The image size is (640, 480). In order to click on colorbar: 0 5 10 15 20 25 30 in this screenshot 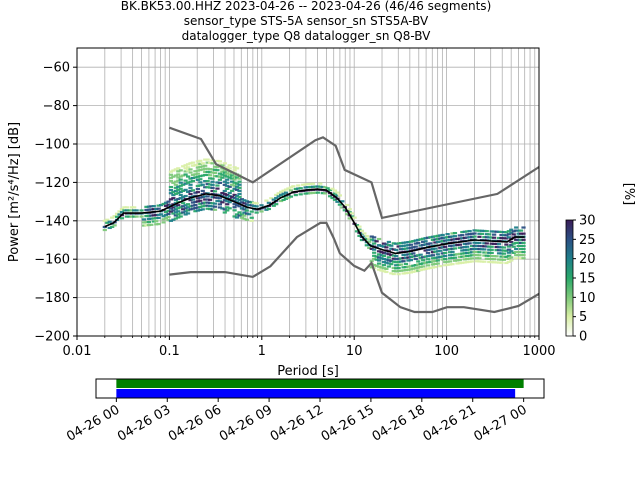, I will do `click(580, 279)`.